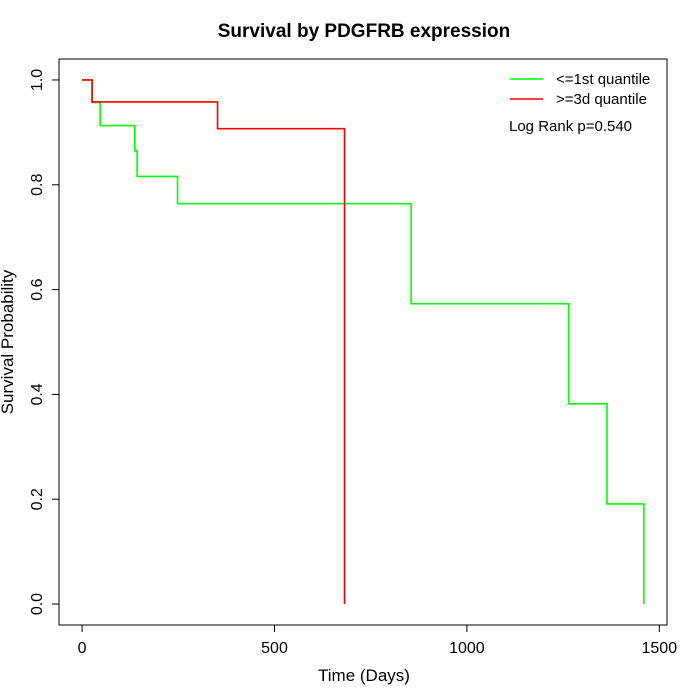  Describe the element at coordinates (37, 80) in the screenshot. I see `y-tick-label: 1.0` at that location.